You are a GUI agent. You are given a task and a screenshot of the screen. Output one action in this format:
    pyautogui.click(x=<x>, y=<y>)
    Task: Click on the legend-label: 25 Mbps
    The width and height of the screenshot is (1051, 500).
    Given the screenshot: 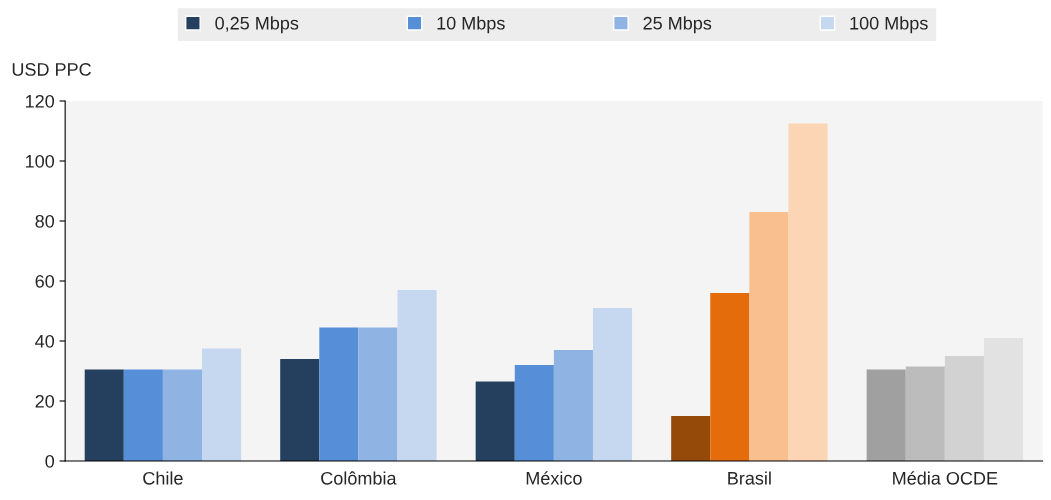 What is the action you would take?
    pyautogui.click(x=677, y=25)
    